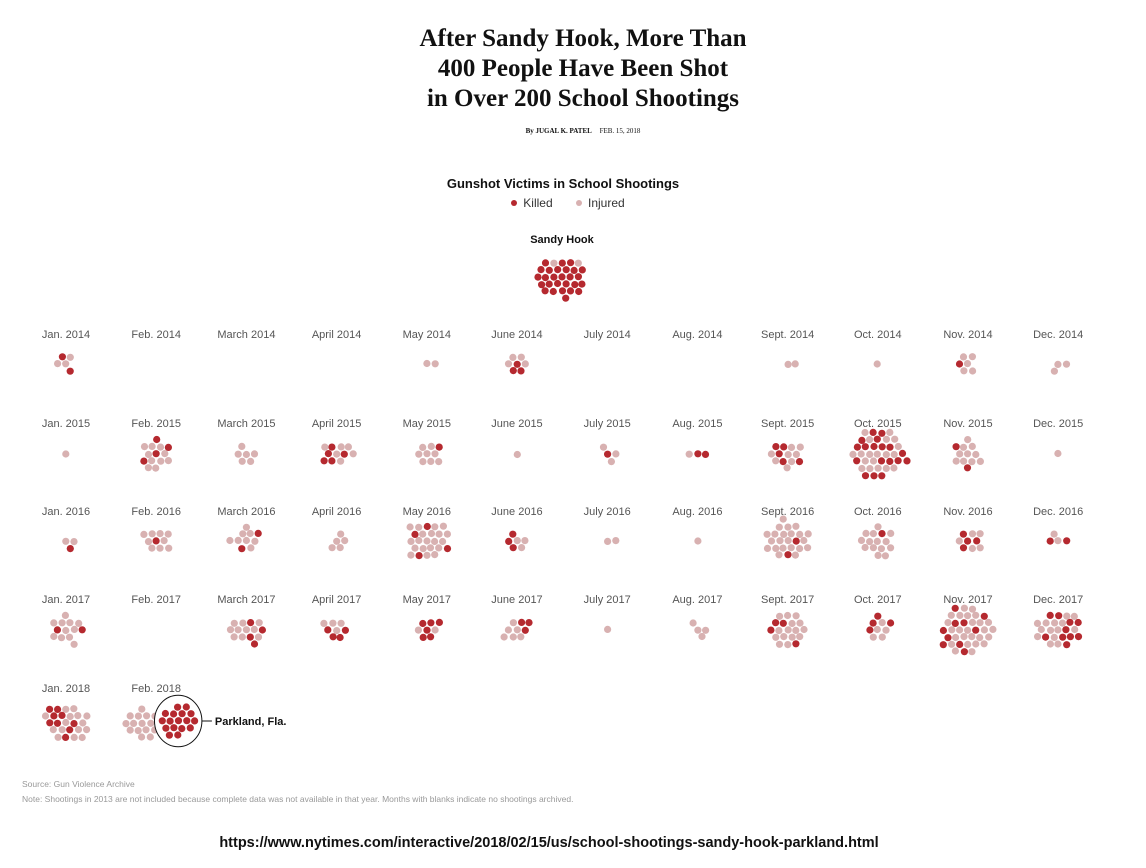 The image size is (1146, 868). I want to click on month-30-cluster, so click(612, 541).